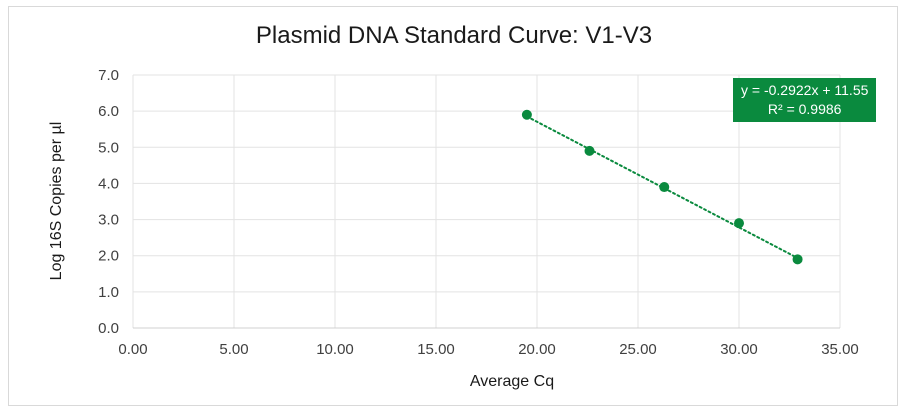  I want to click on y-tick-label: 7.0, so click(108, 75).